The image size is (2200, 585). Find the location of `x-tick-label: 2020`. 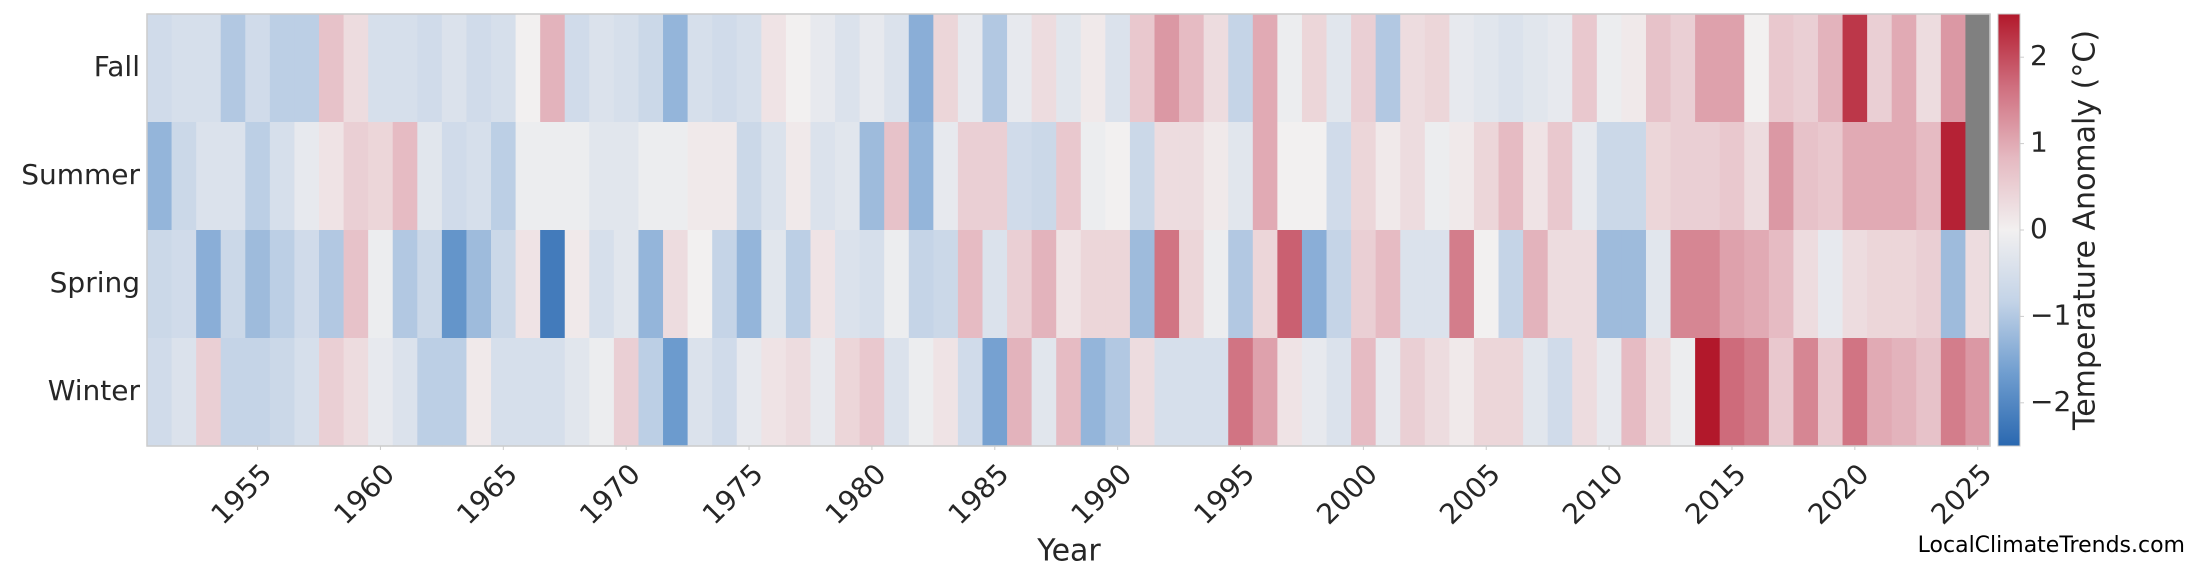

x-tick-label: 2020 is located at coordinates (1839, 494).